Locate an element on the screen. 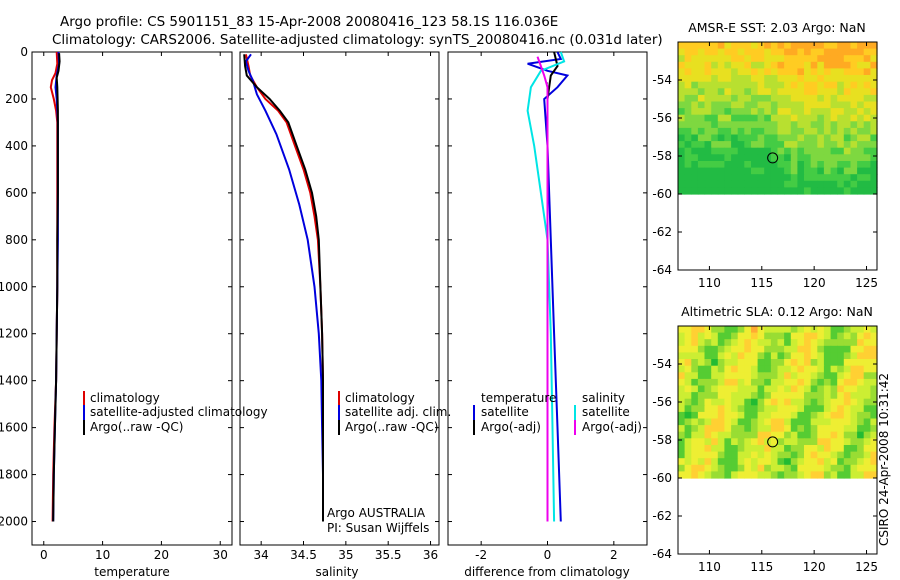  legend-label: Argo(..raw -QC) is located at coordinates (136, 427).